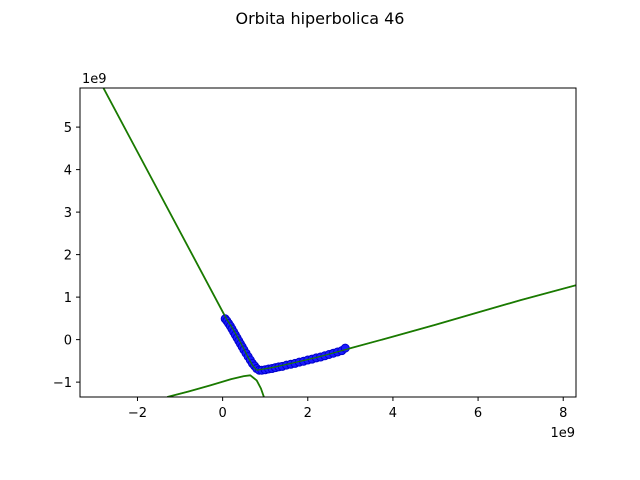 Image resolution: width=640 pixels, height=480 pixels. Describe the element at coordinates (68, 298) in the screenshot. I see `y-tick-label: 1` at that location.